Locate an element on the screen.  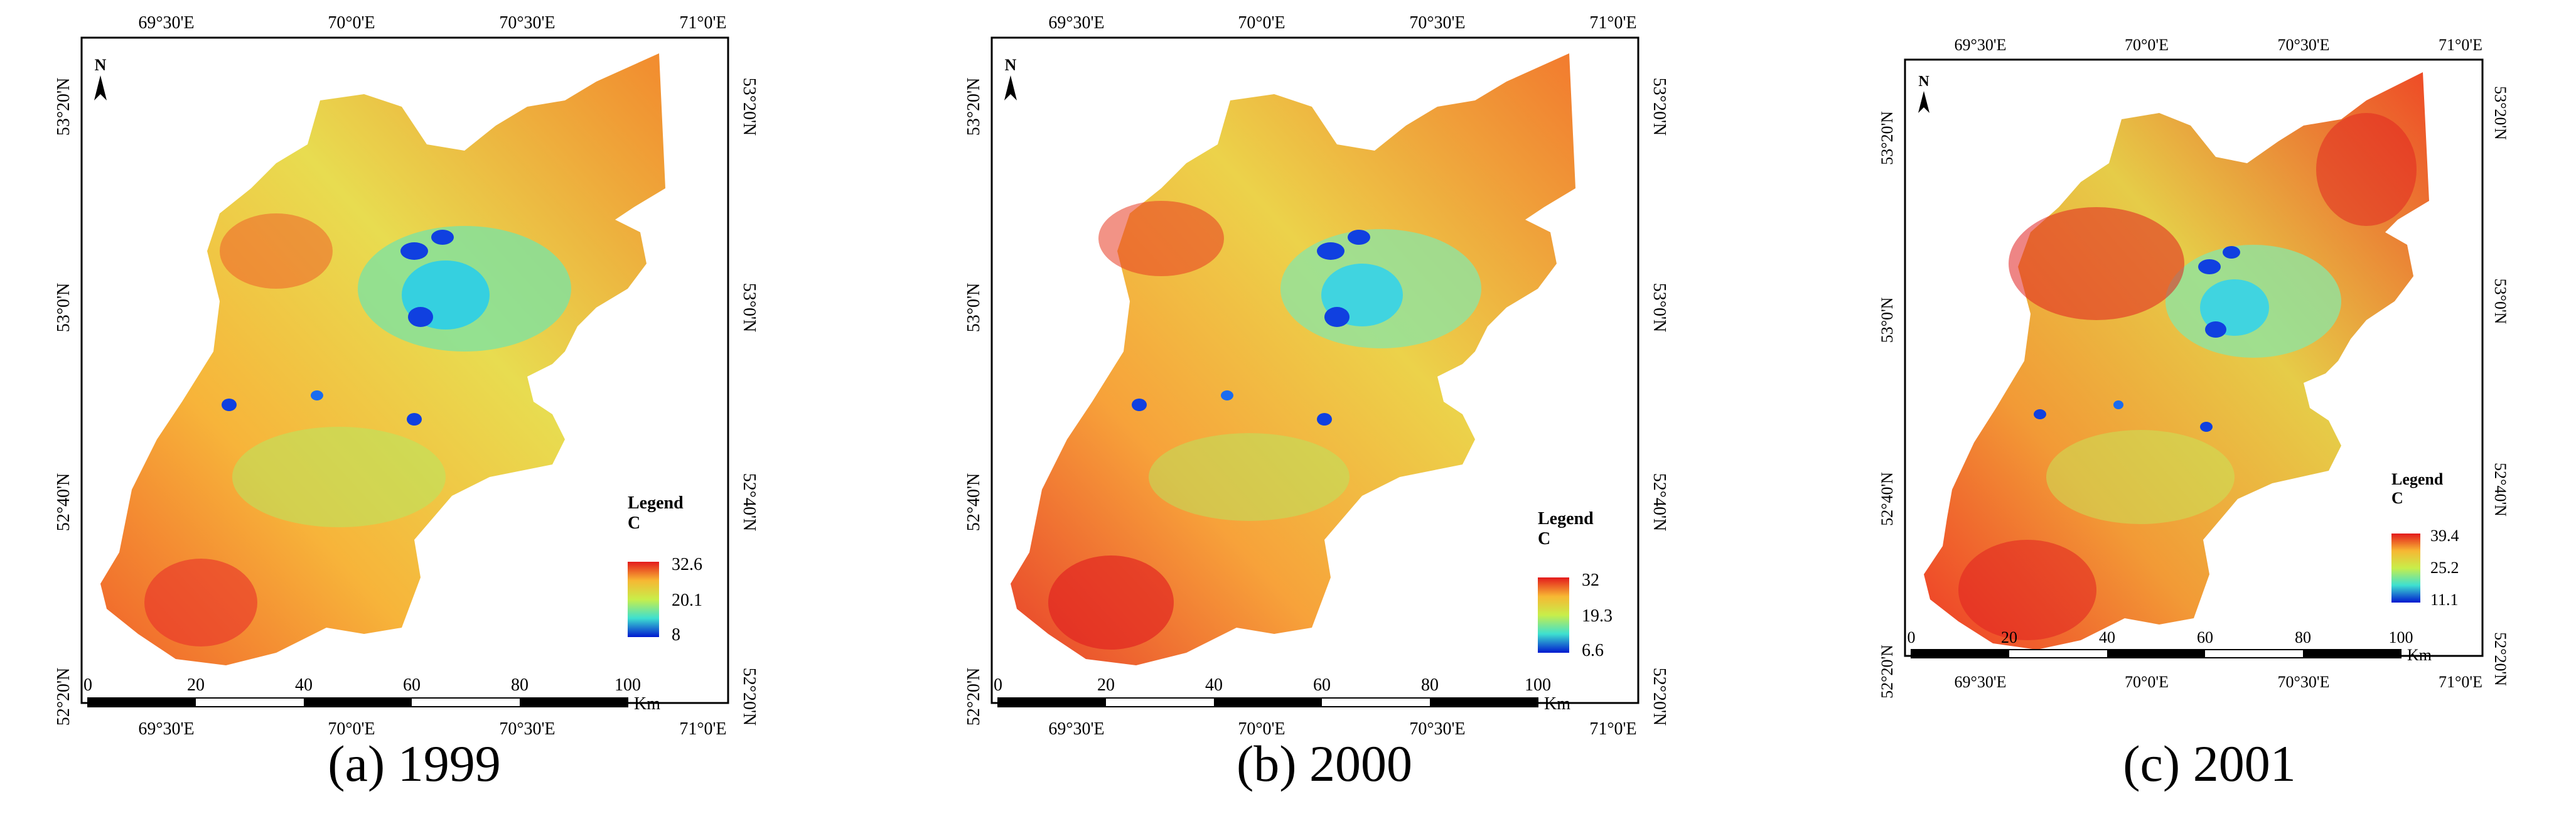
svg-text: 25.2 is located at coordinates (2444, 568).